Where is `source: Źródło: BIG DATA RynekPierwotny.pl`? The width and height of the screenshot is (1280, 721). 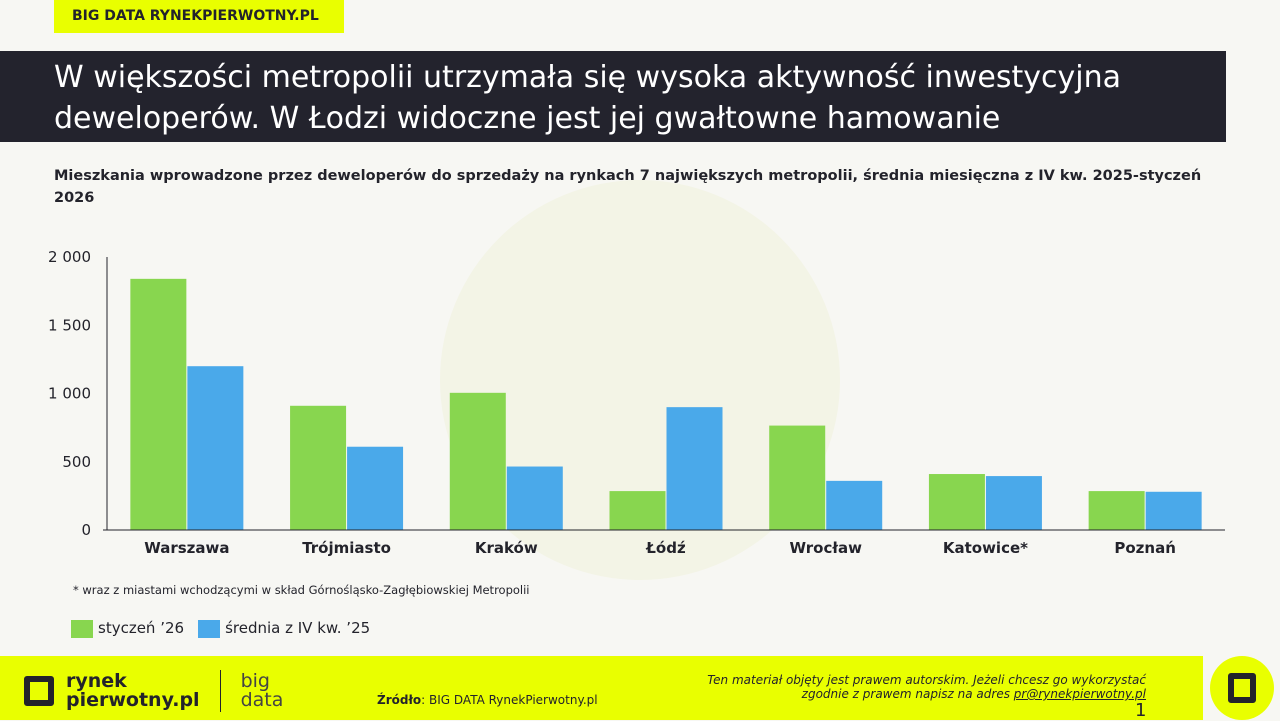 source: Źródło: BIG DATA RynekPierwotny.pl is located at coordinates (487, 700).